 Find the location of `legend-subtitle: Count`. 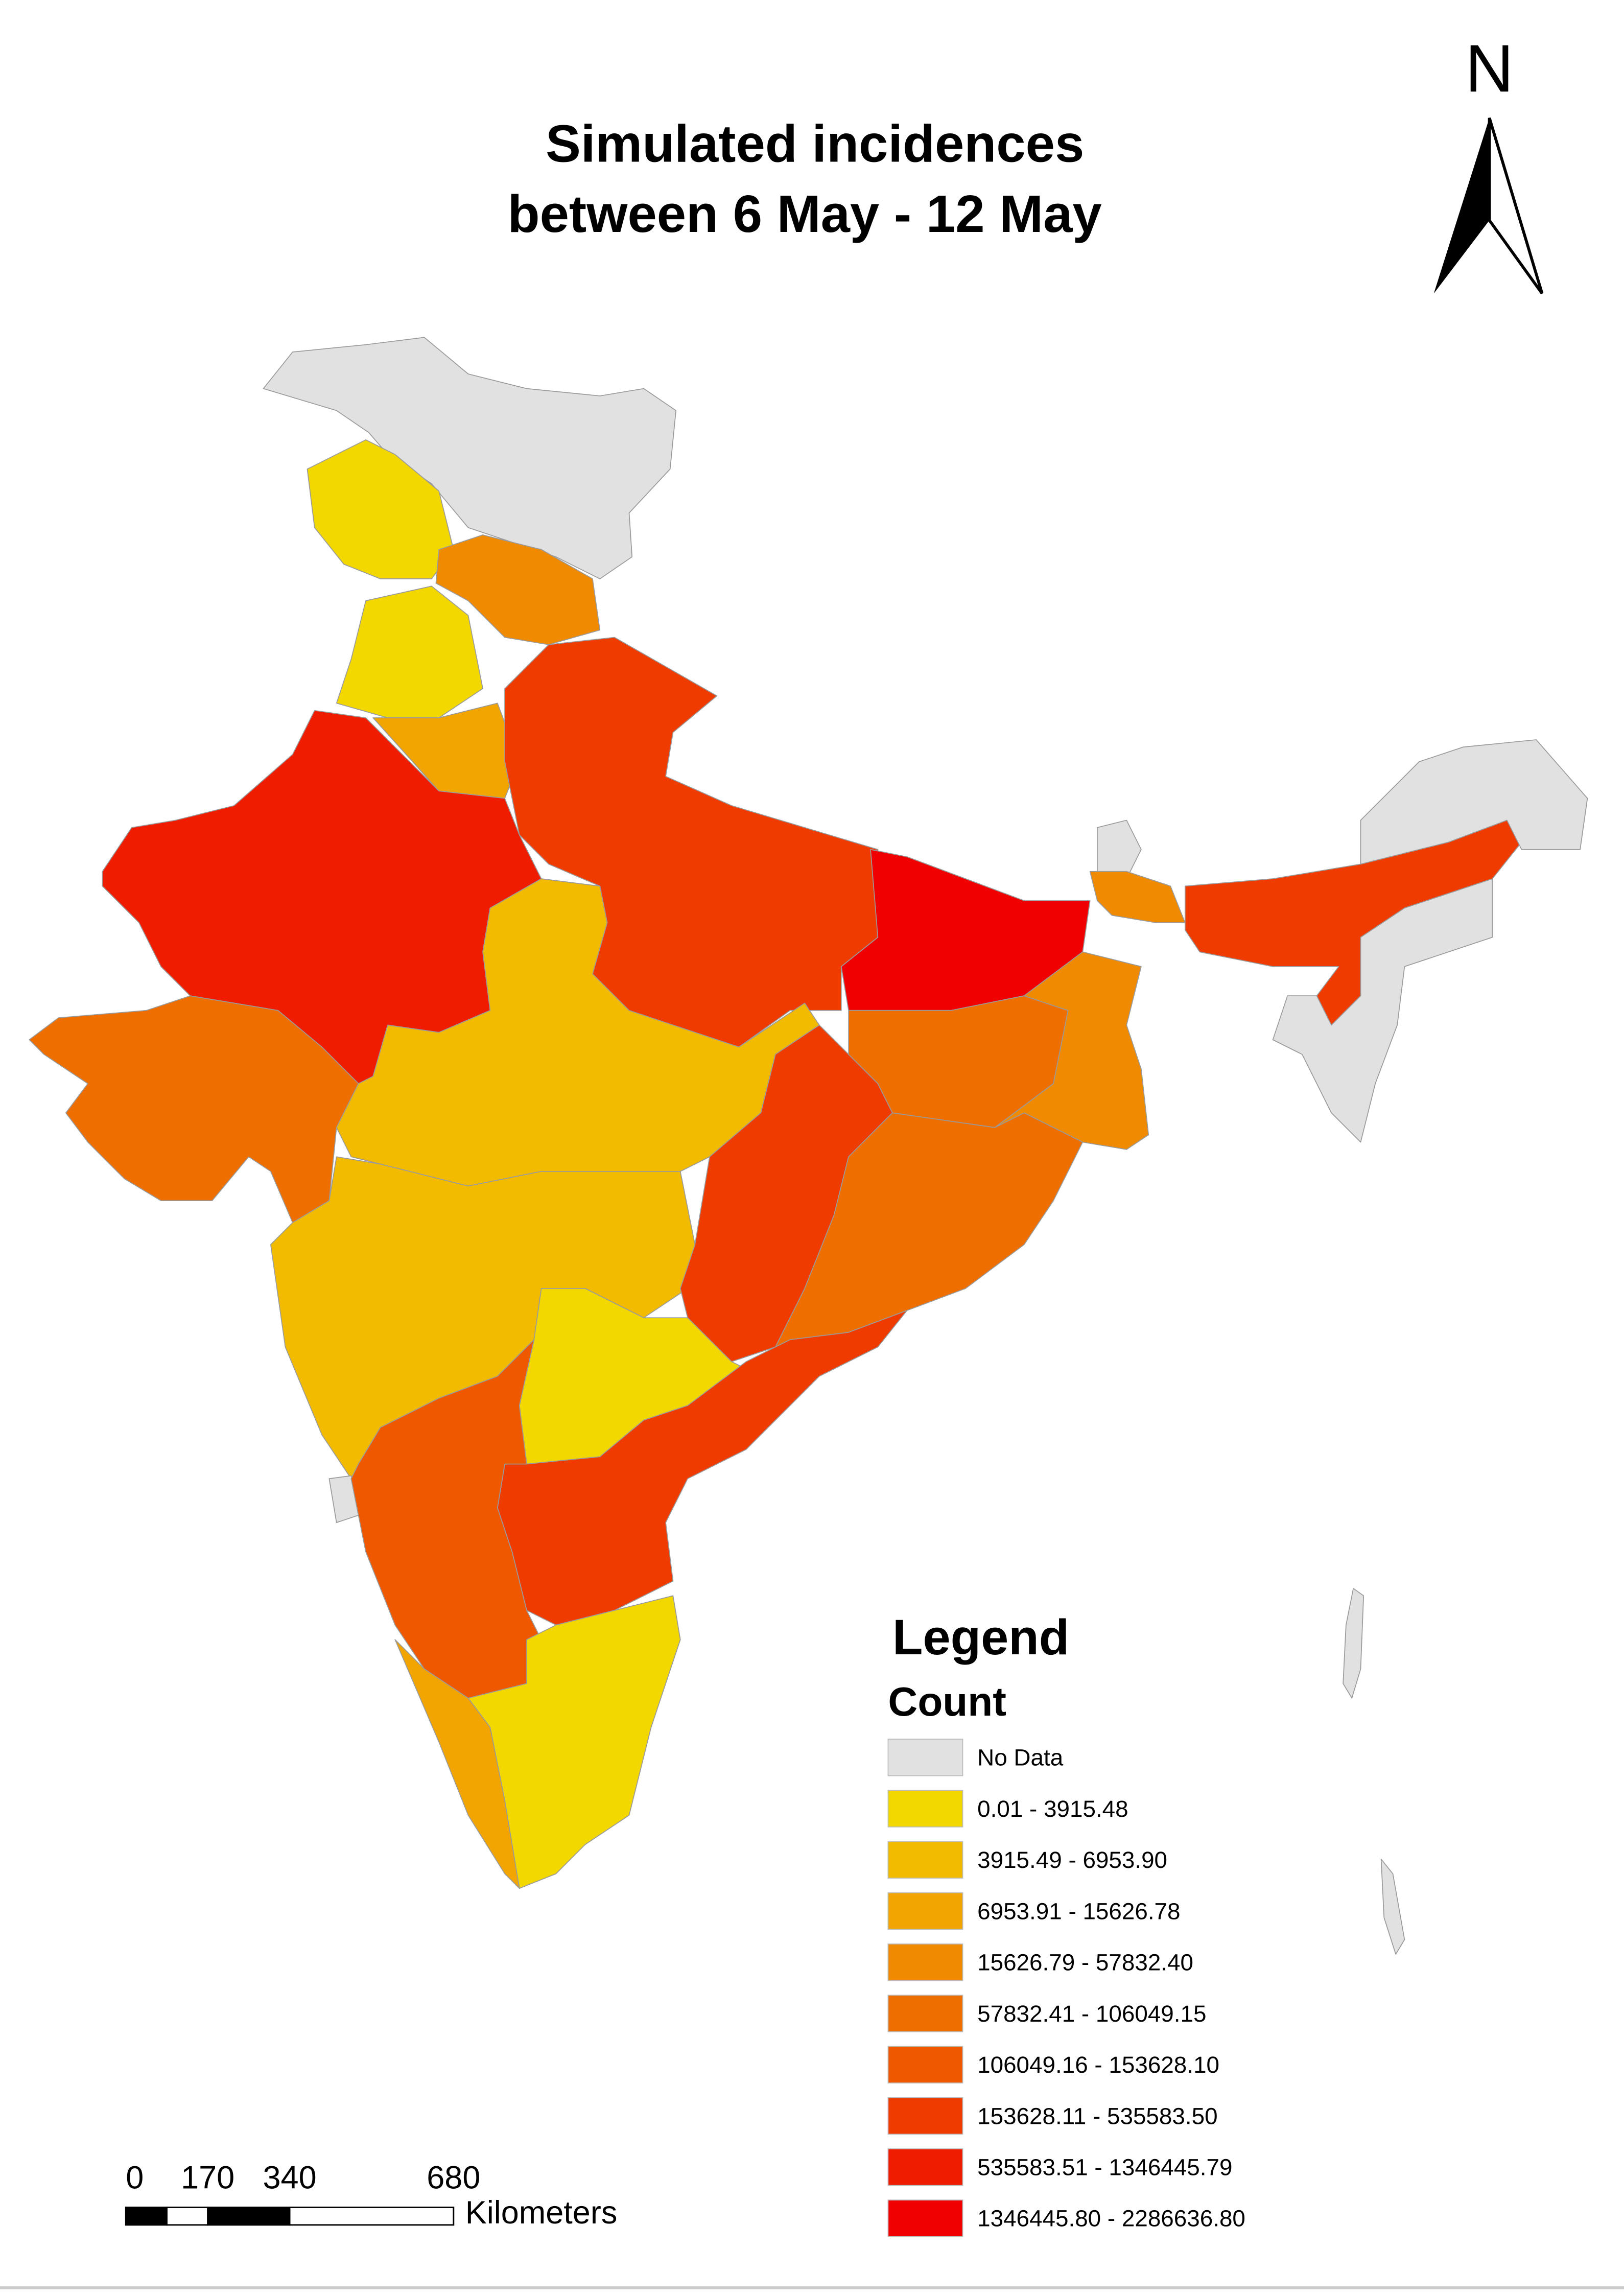

legend-subtitle: Count is located at coordinates (947, 1701).